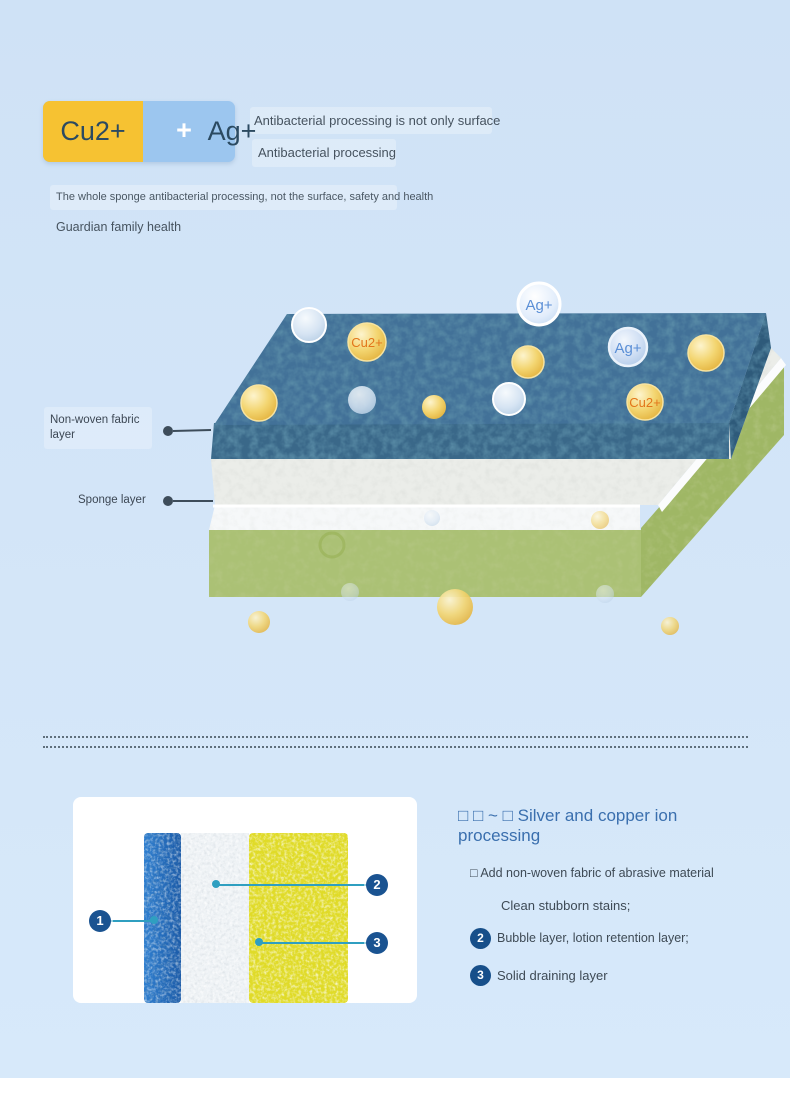 Image resolution: width=790 pixels, height=1116 pixels. What do you see at coordinates (313, 943) in the screenshot?
I see `marker3-line` at bounding box center [313, 943].